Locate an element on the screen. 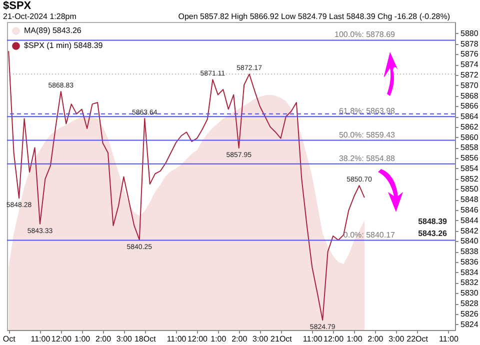  y-tick-label: 5856 is located at coordinates (469, 158).